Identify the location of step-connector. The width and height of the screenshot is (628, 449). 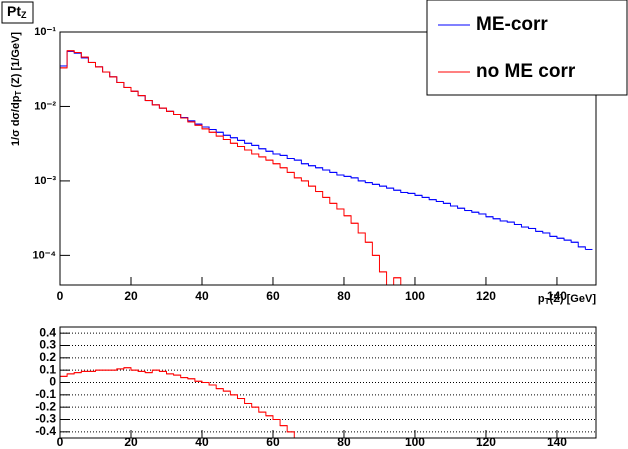
(180, 403).